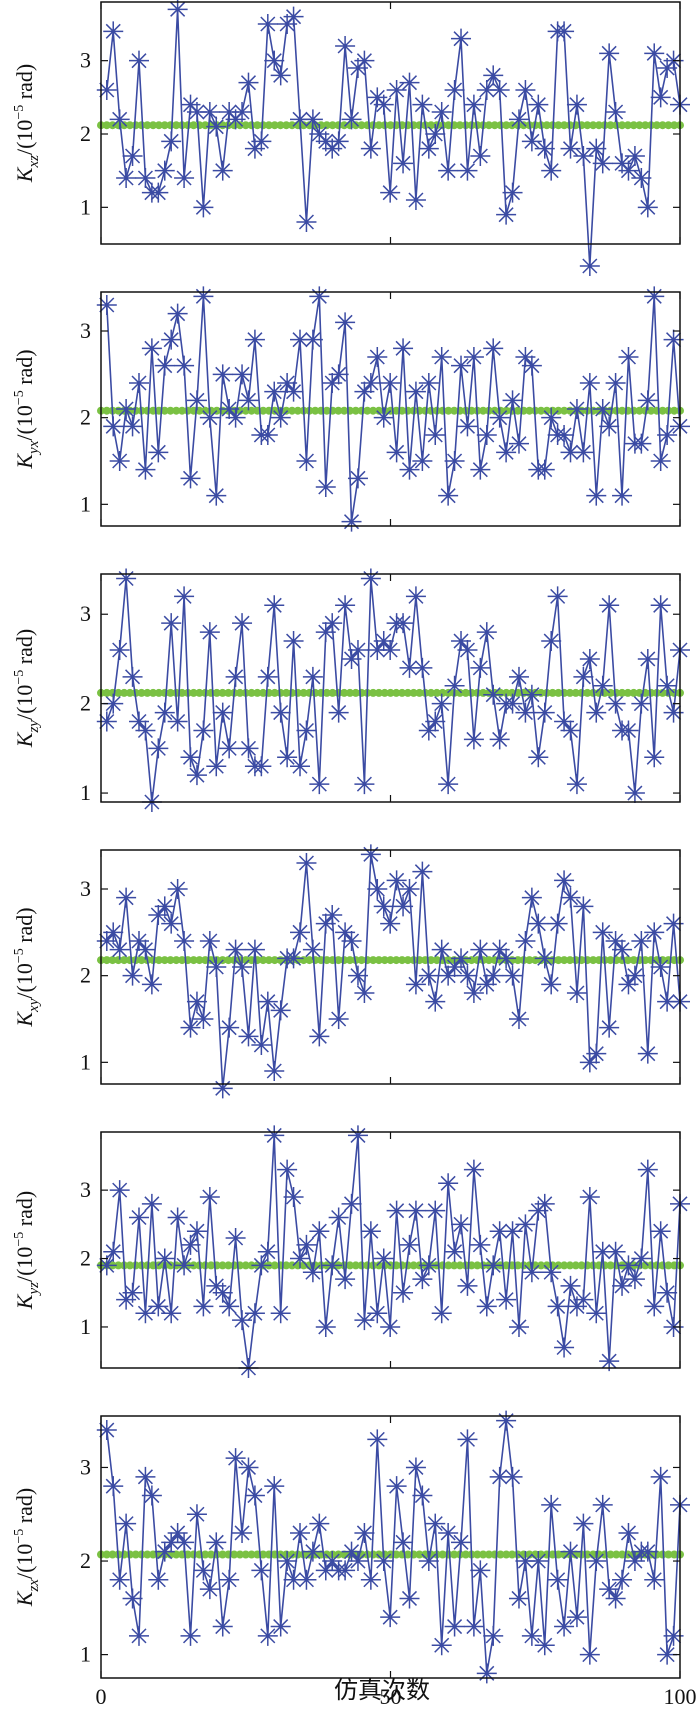 The width and height of the screenshot is (700, 1710). What do you see at coordinates (85, 1560) in the screenshot?
I see `y-tick-label: 2` at bounding box center [85, 1560].